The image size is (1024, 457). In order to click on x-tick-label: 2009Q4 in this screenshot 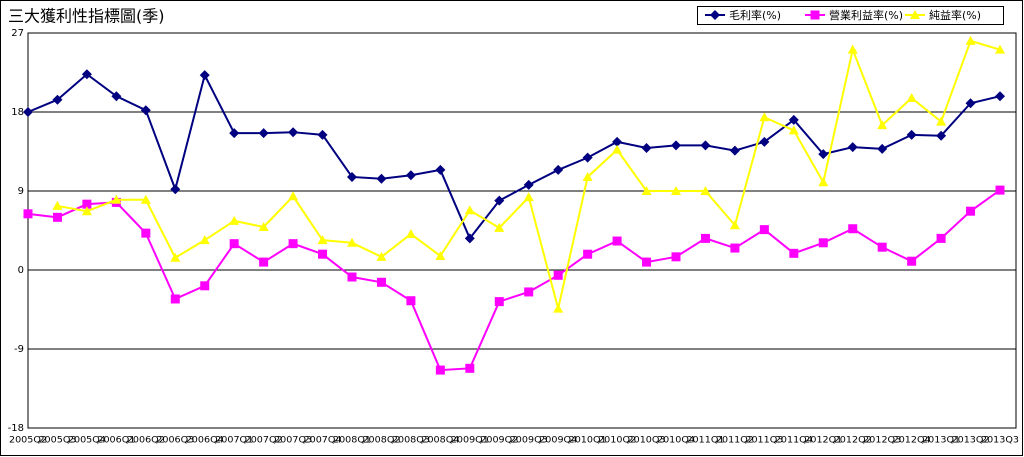, I will do `click(558, 441)`.